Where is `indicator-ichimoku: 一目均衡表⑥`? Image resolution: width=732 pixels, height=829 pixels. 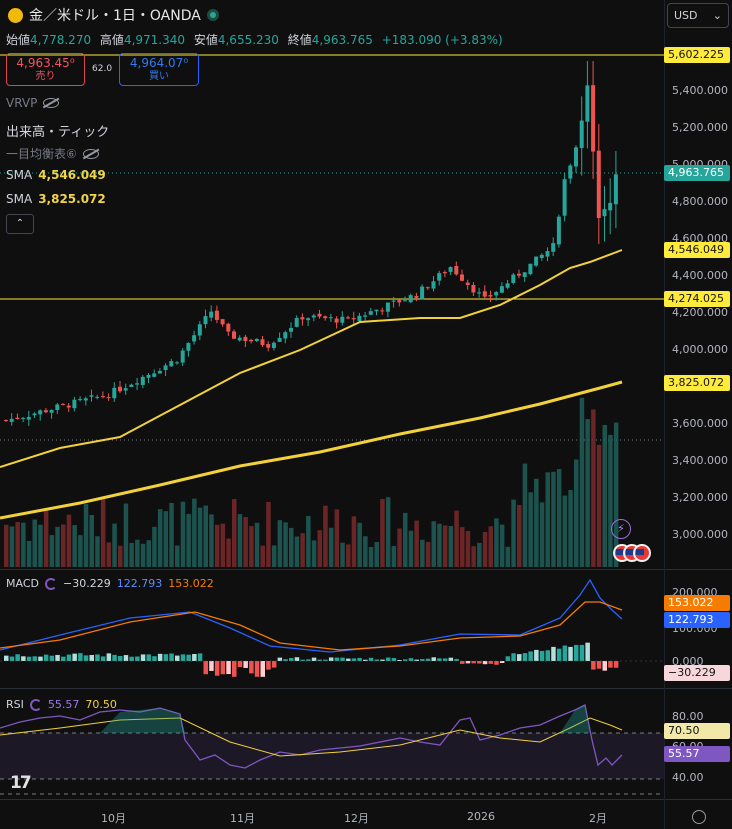 indicator-ichimoku: 一目均衡表⑥ is located at coordinates (52, 153).